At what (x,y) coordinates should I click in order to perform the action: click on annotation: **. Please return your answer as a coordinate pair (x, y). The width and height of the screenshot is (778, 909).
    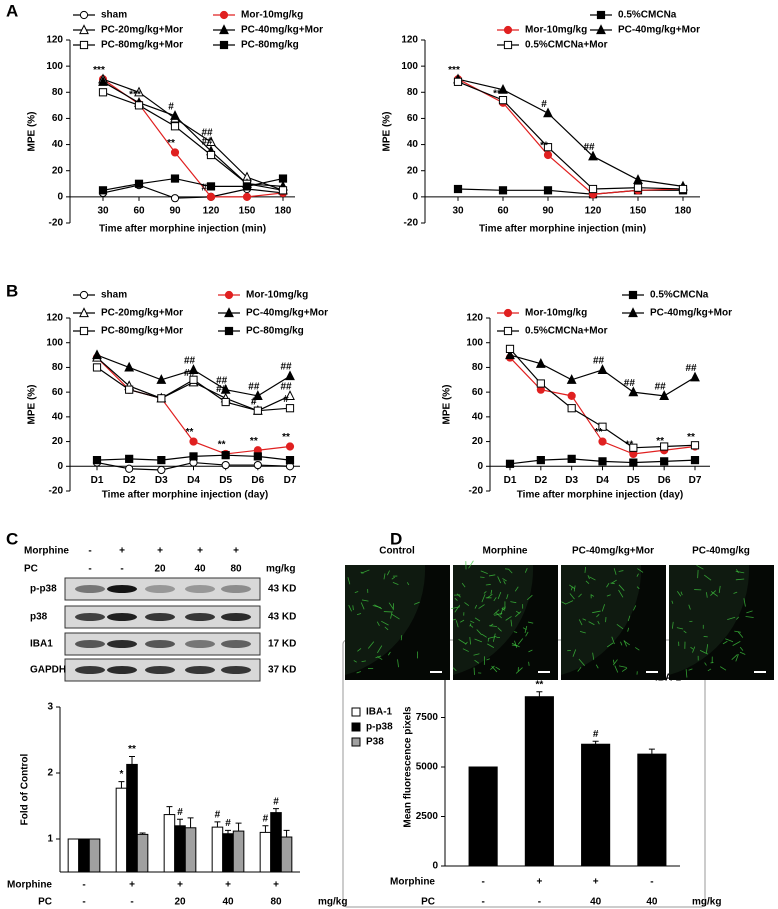
    Looking at the image, I should click on (132, 749).